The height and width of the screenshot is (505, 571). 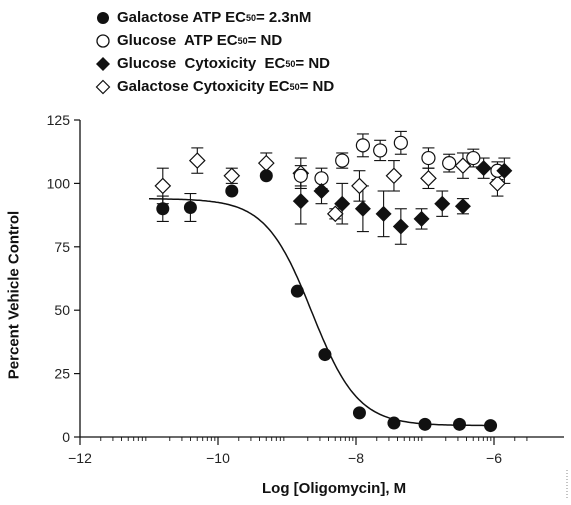 What do you see at coordinates (494, 458) in the screenshot?
I see `x-tick-label: −6` at bounding box center [494, 458].